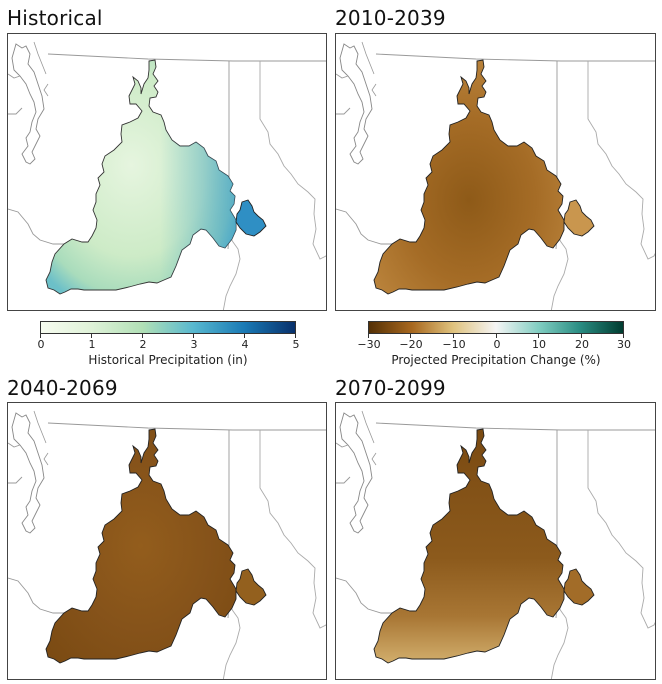 This screenshot has height=684, width=662. I want to click on colorbar-change-tick-label: 20, so click(582, 344).